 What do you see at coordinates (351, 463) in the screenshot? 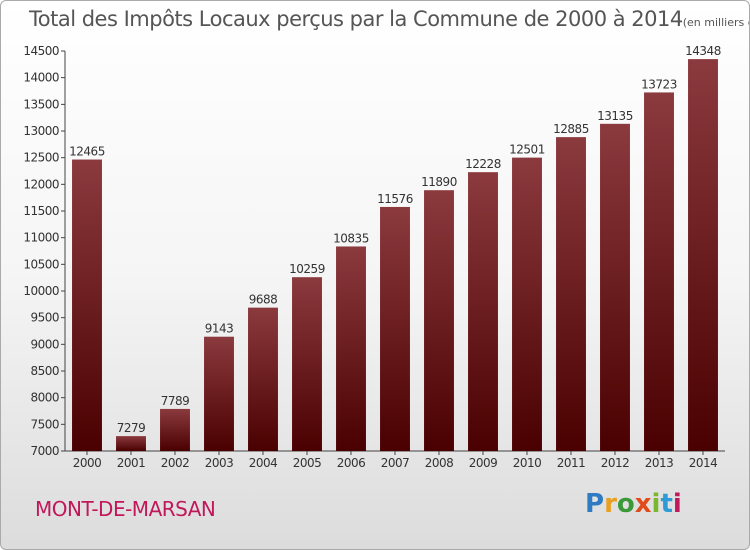
I see `x-tick-label: 2006` at bounding box center [351, 463].